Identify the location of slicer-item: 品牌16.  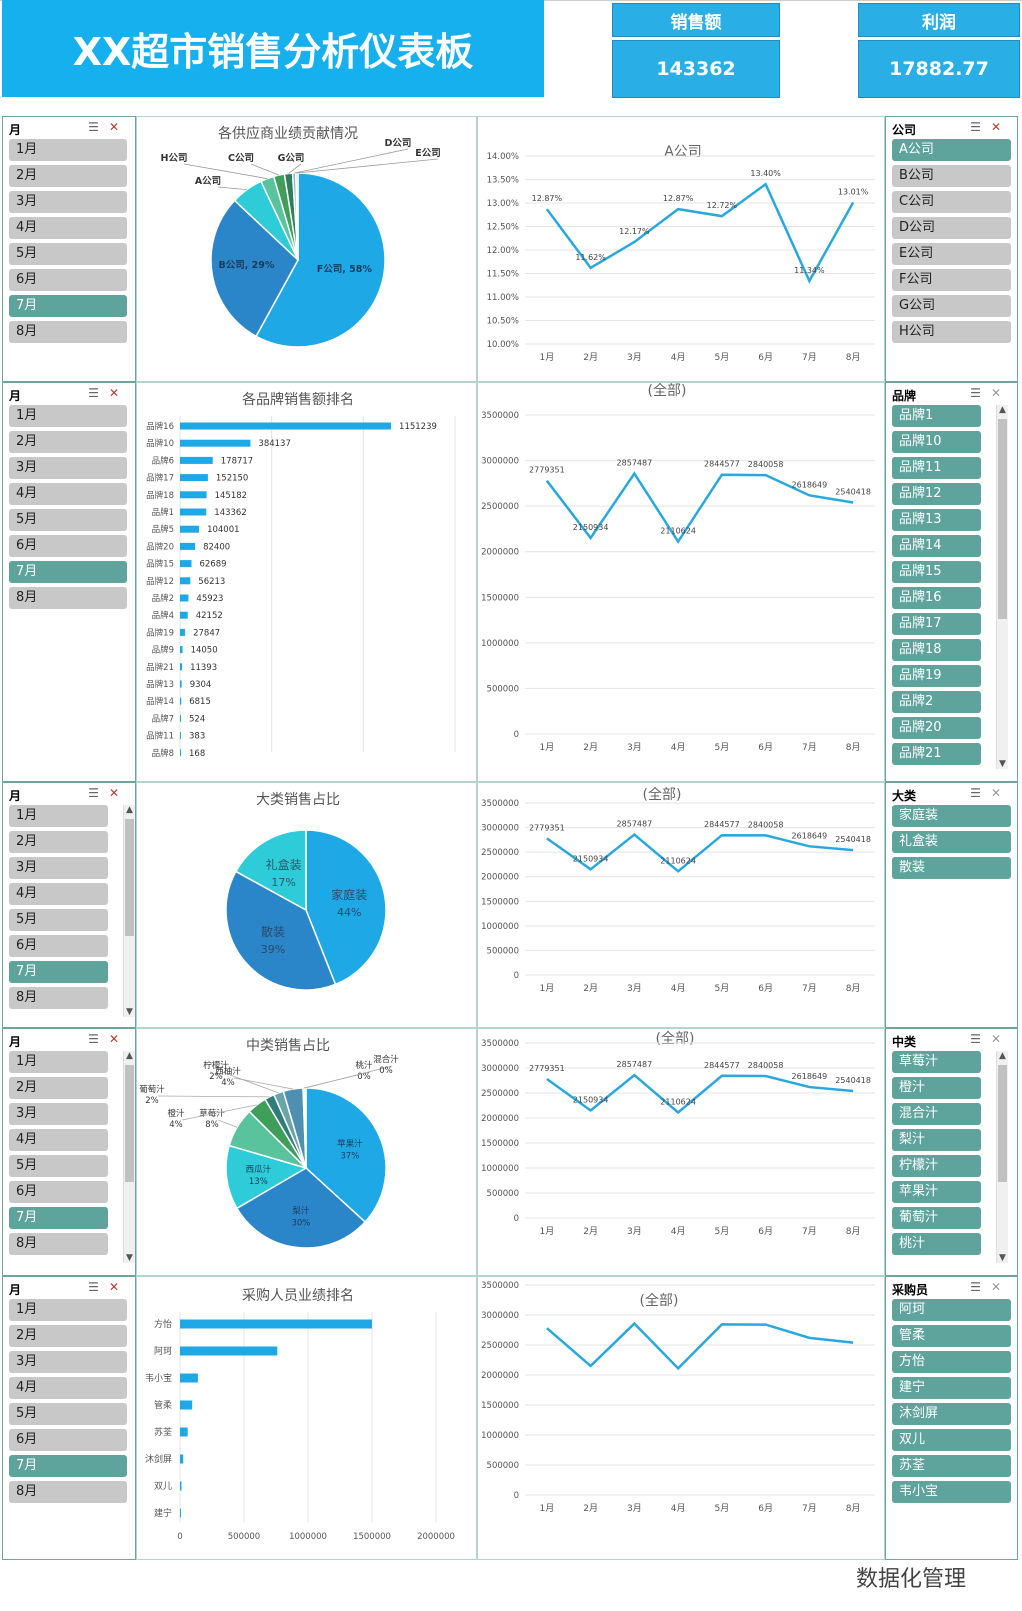
(936, 598).